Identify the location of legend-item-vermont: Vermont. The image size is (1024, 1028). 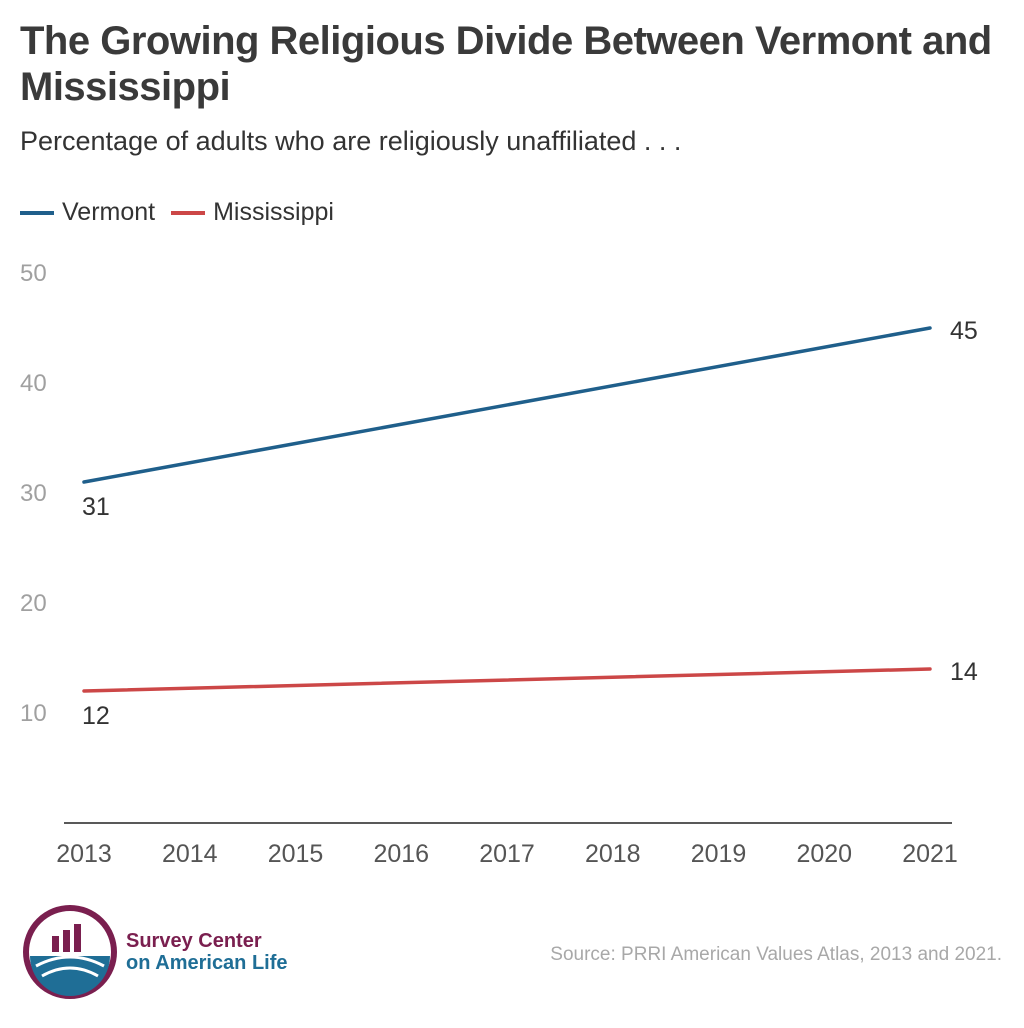
(87, 212).